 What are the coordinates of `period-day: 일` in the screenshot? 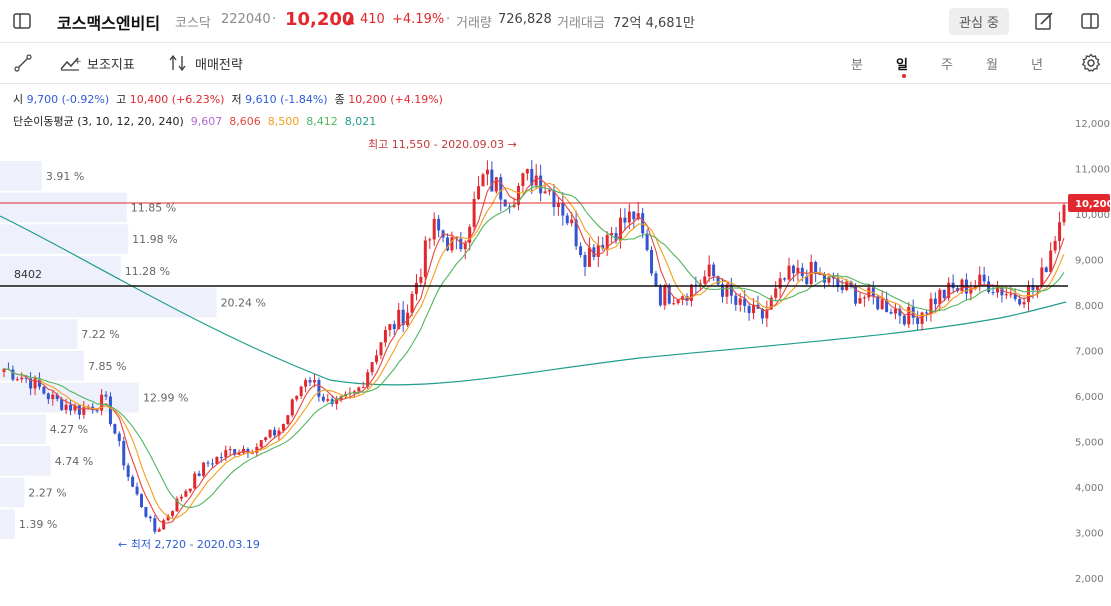 It's located at (902, 65).